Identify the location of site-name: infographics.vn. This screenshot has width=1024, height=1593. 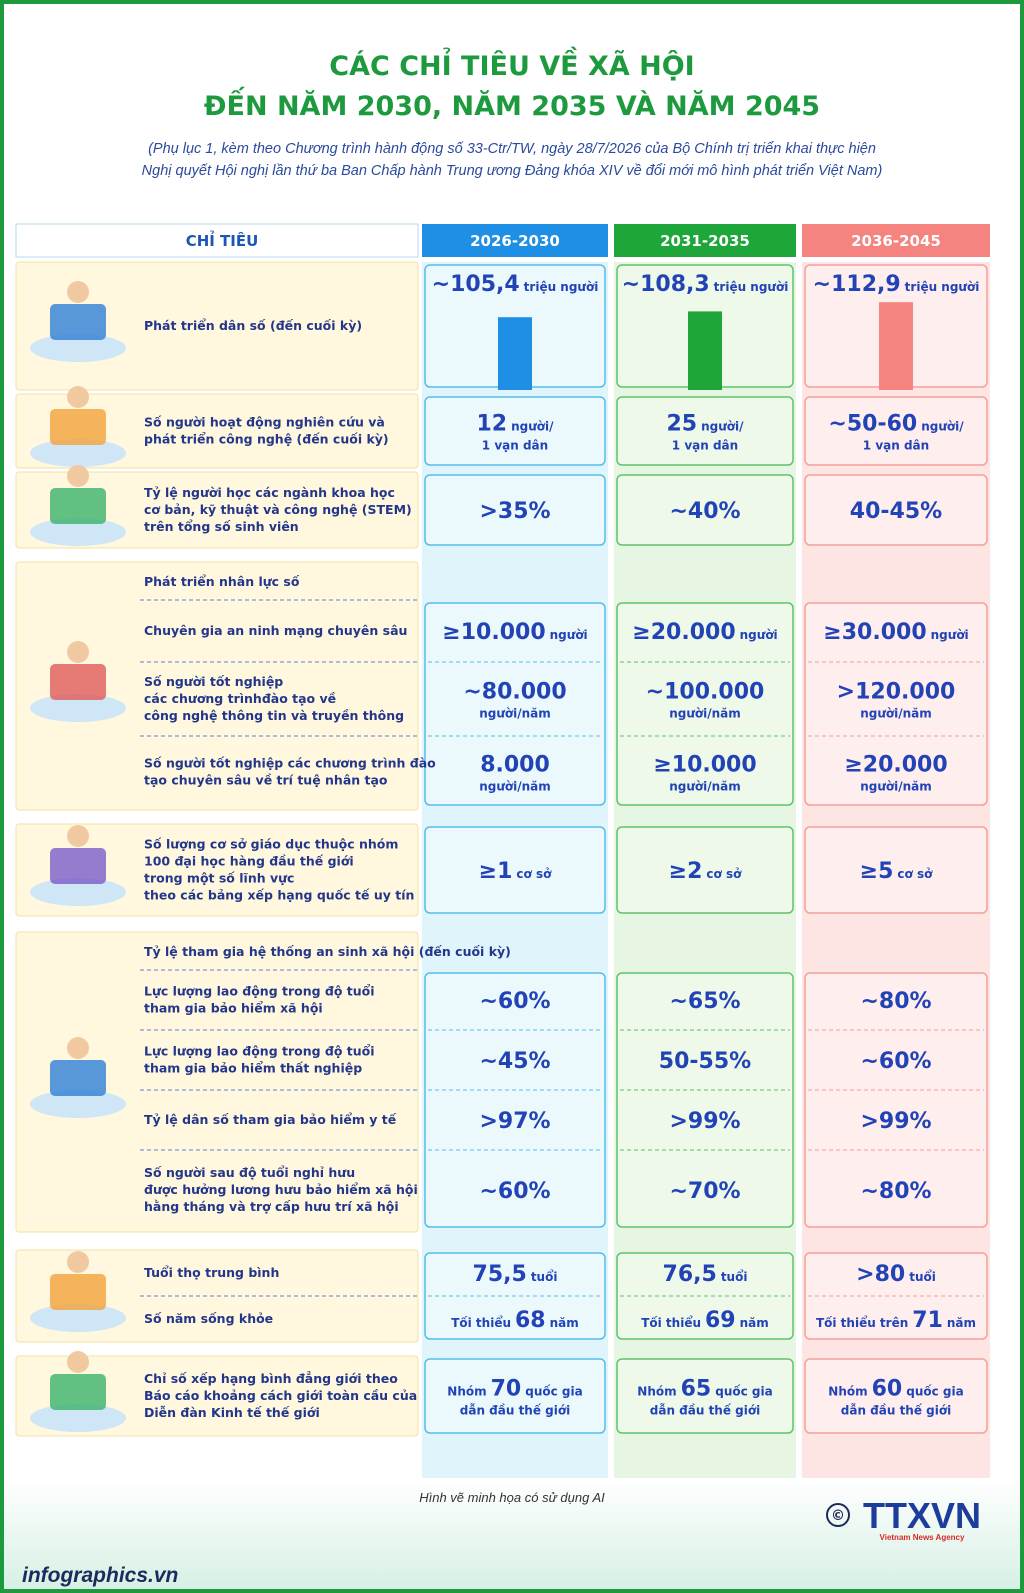
(100, 1575).